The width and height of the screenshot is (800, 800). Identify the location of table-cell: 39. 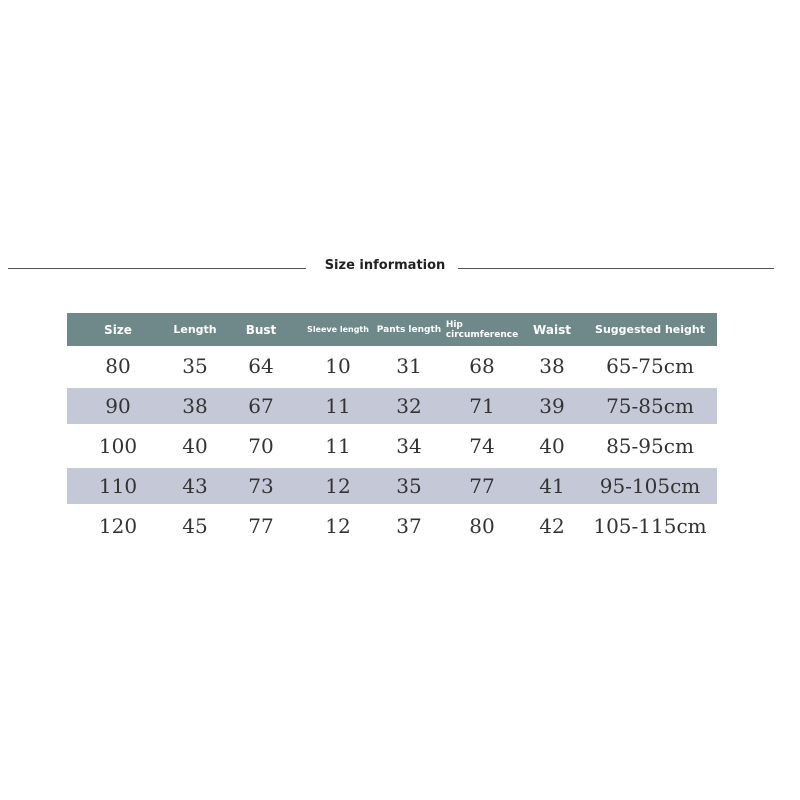
(552, 406).